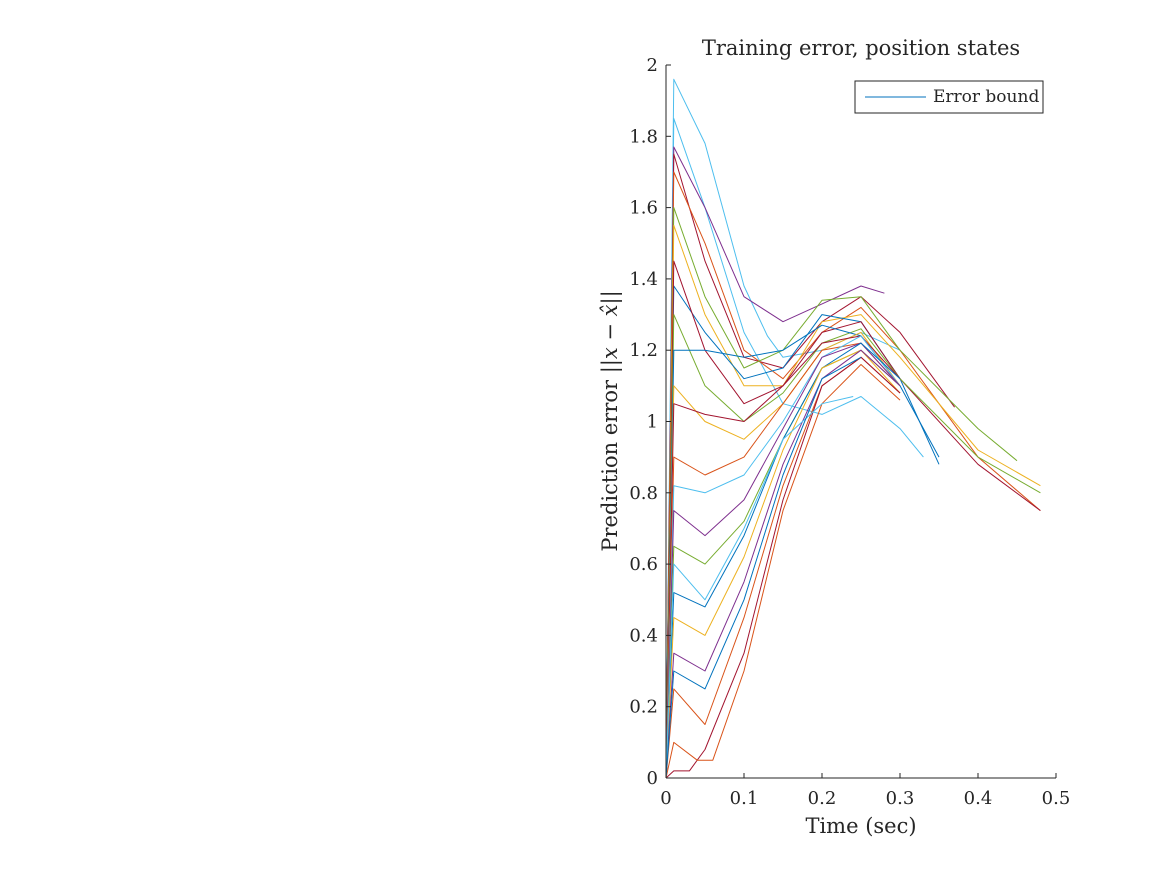 The image size is (1167, 875). What do you see at coordinates (665, 798) in the screenshot?
I see `x-tick-label: 0` at bounding box center [665, 798].